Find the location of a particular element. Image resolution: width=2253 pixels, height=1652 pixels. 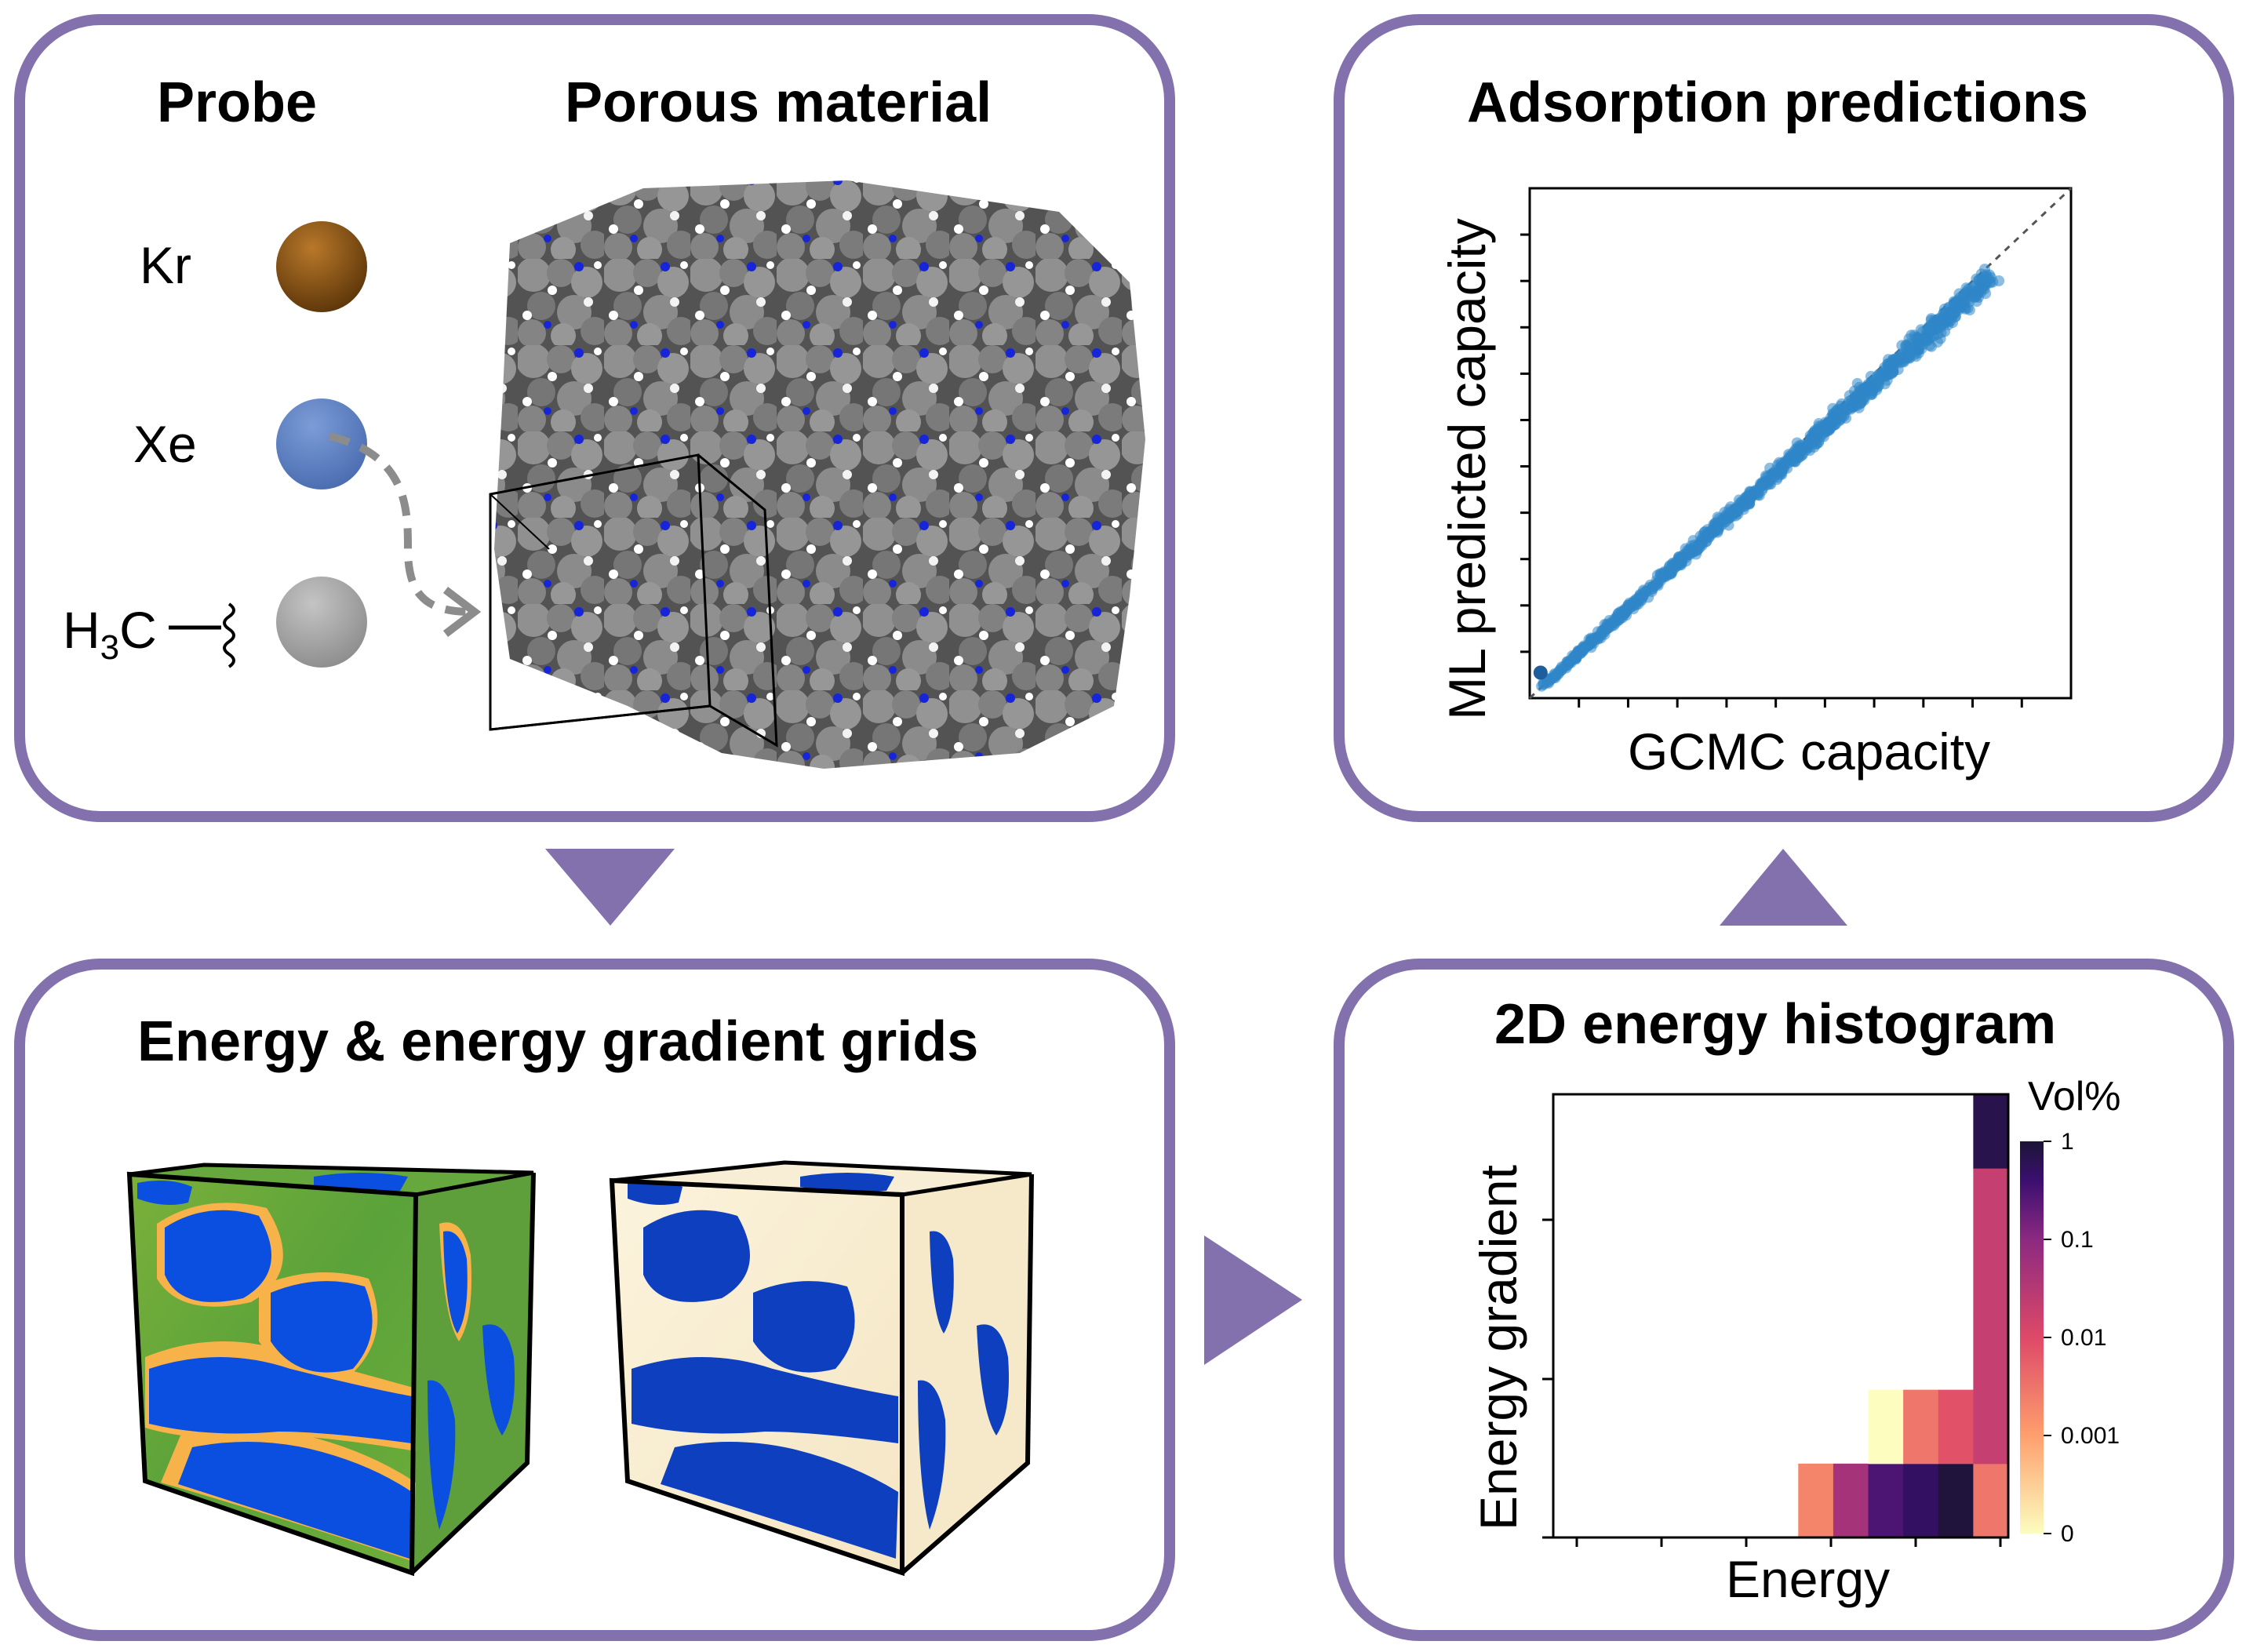

kr-sphere-icon is located at coordinates (322, 267).